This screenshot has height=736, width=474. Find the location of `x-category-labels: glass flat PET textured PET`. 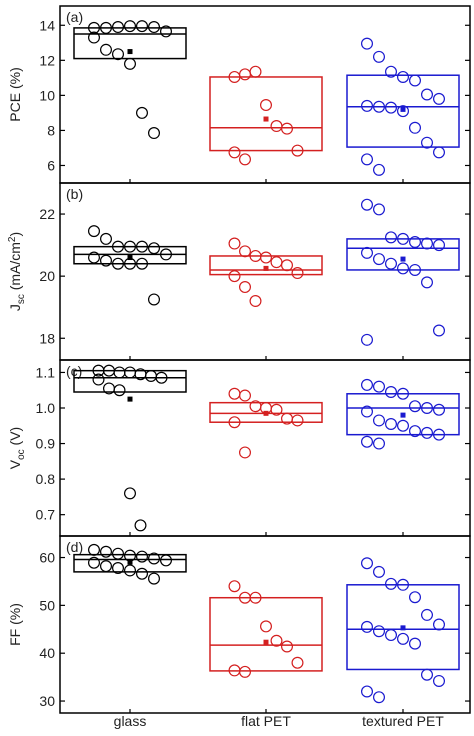

x-category-labels: glass flat PET textured PET is located at coordinates (279, 721).